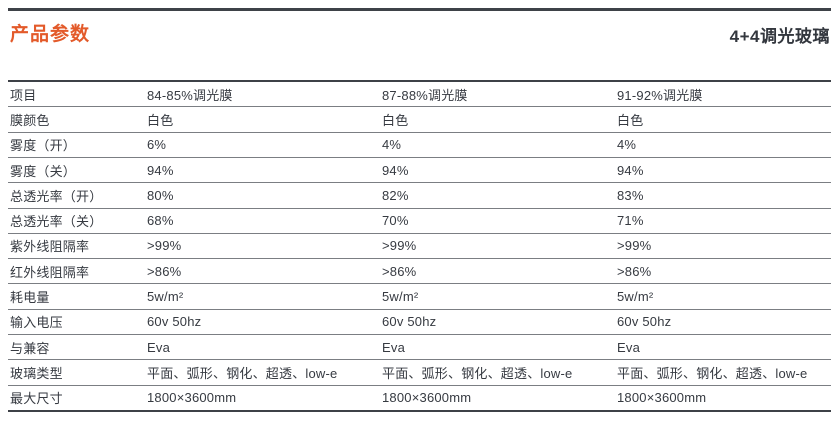 This screenshot has height=422, width=839. I want to click on cell-value: 80%, so click(262, 195).